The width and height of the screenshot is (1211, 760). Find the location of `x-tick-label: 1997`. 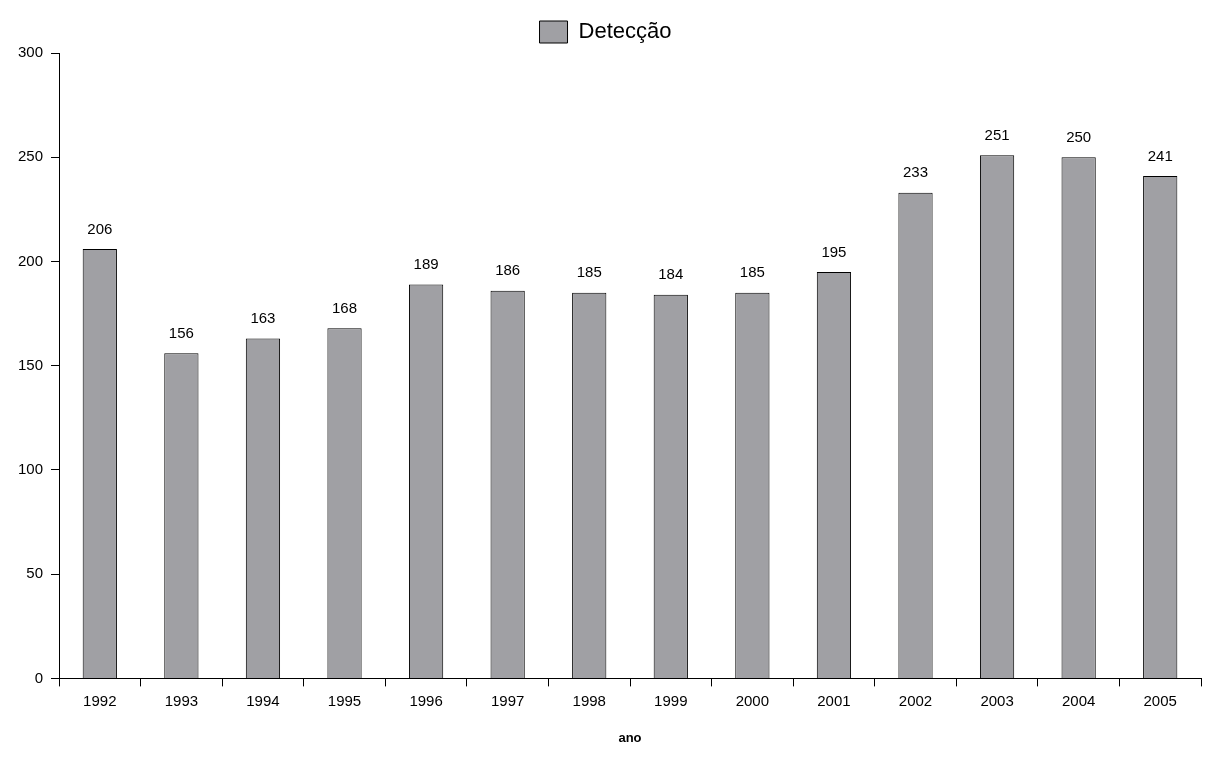

x-tick-label: 1997 is located at coordinates (507, 700).